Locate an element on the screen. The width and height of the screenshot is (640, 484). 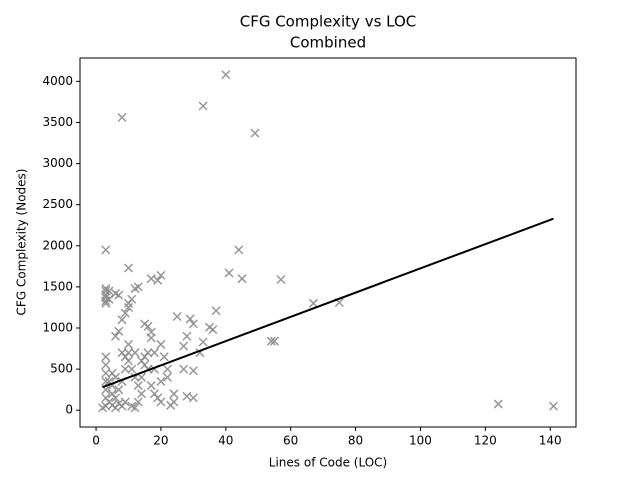
y-tick-label: 0 is located at coordinates (69, 410).